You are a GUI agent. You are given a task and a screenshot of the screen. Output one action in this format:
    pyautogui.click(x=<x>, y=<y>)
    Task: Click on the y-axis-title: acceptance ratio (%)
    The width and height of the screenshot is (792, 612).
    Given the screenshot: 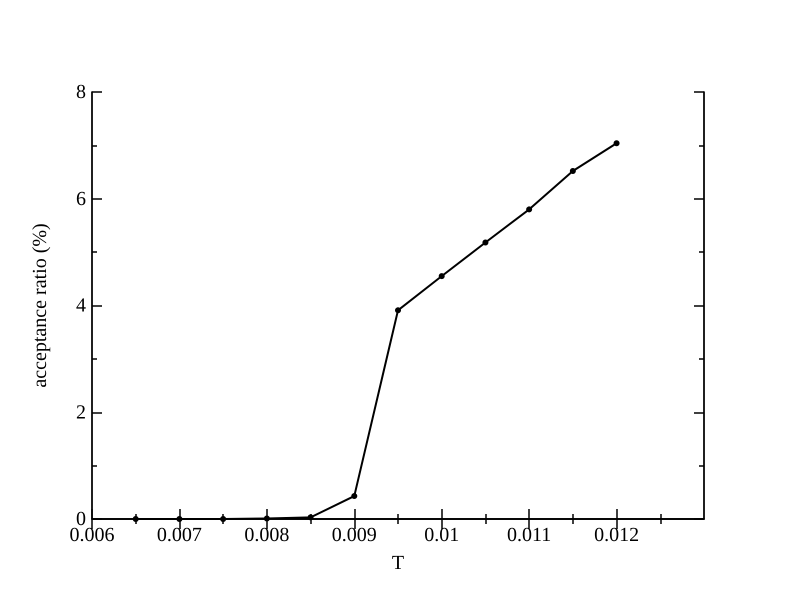 What is the action you would take?
    pyautogui.click(x=40, y=305)
    